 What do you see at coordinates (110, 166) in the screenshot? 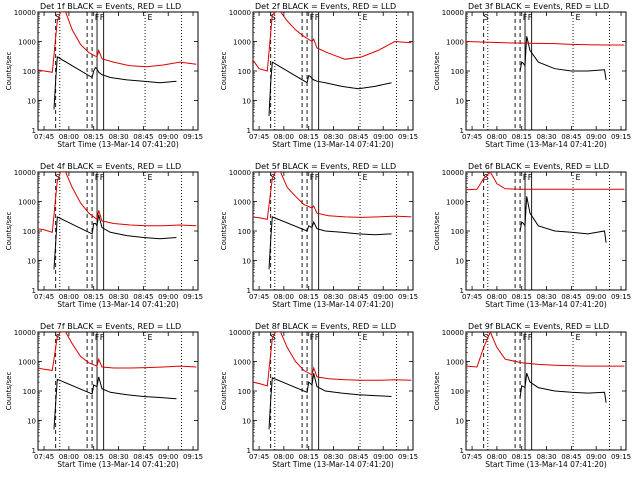
I see `panel-title: Det 4f BLACK = Events, RED = LLD` at bounding box center [110, 166].